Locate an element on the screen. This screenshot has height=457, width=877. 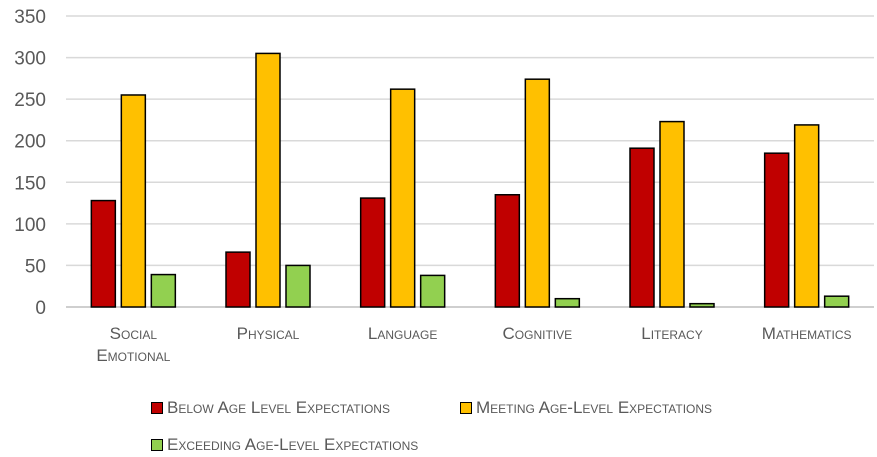
y-tick-label: 50 is located at coordinates (35, 266).